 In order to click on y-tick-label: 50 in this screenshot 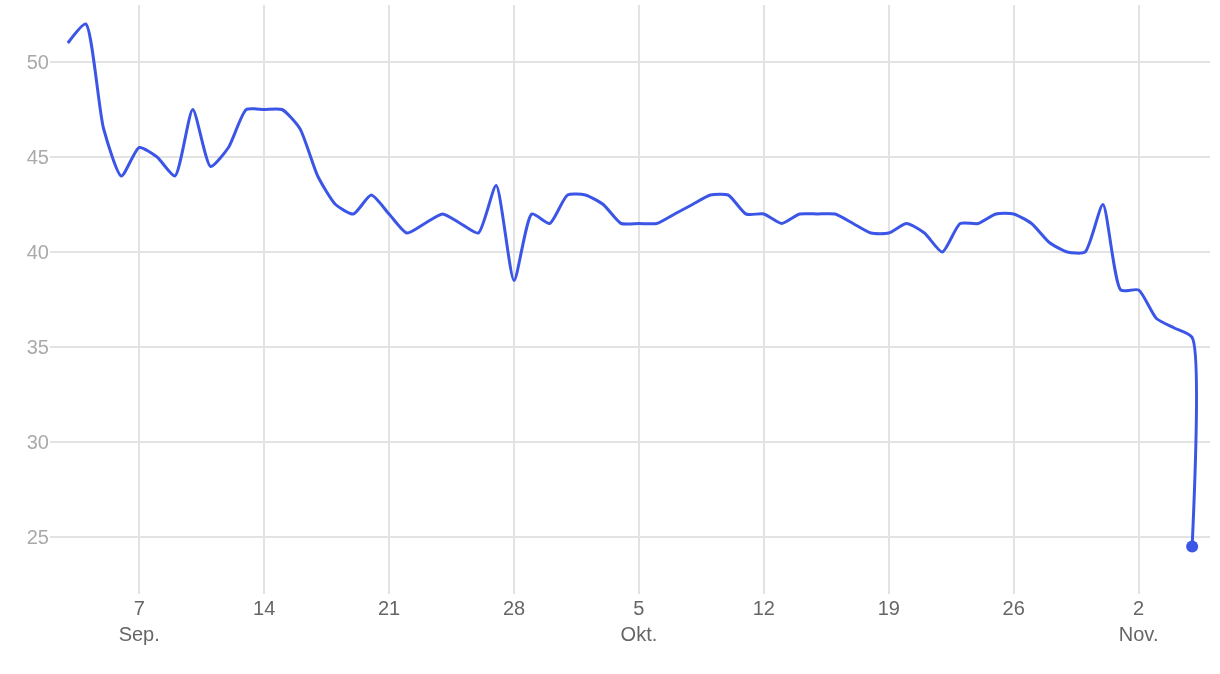, I will do `click(37, 62)`.